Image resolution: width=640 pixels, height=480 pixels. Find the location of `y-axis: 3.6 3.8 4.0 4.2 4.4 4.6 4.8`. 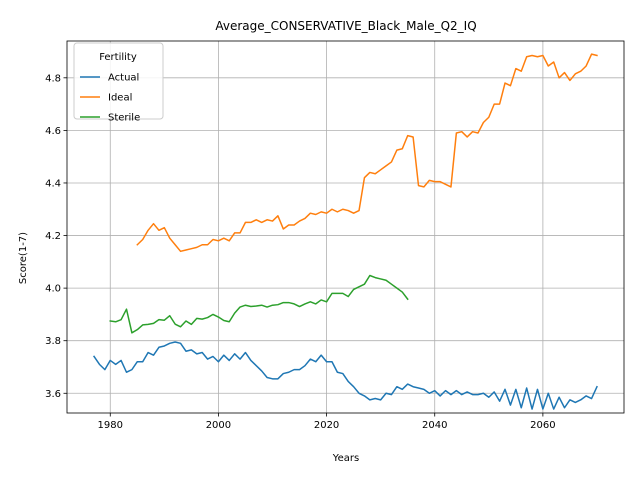

y-axis: 3.6 3.8 4.0 4.2 4.4 4.6 4.8 is located at coordinates (56, 236).